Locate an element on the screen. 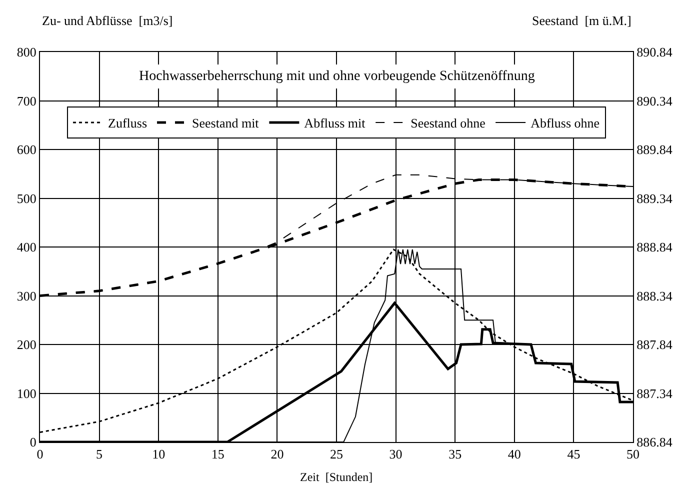  y2-tick-label: 887.34 is located at coordinates (654, 393).